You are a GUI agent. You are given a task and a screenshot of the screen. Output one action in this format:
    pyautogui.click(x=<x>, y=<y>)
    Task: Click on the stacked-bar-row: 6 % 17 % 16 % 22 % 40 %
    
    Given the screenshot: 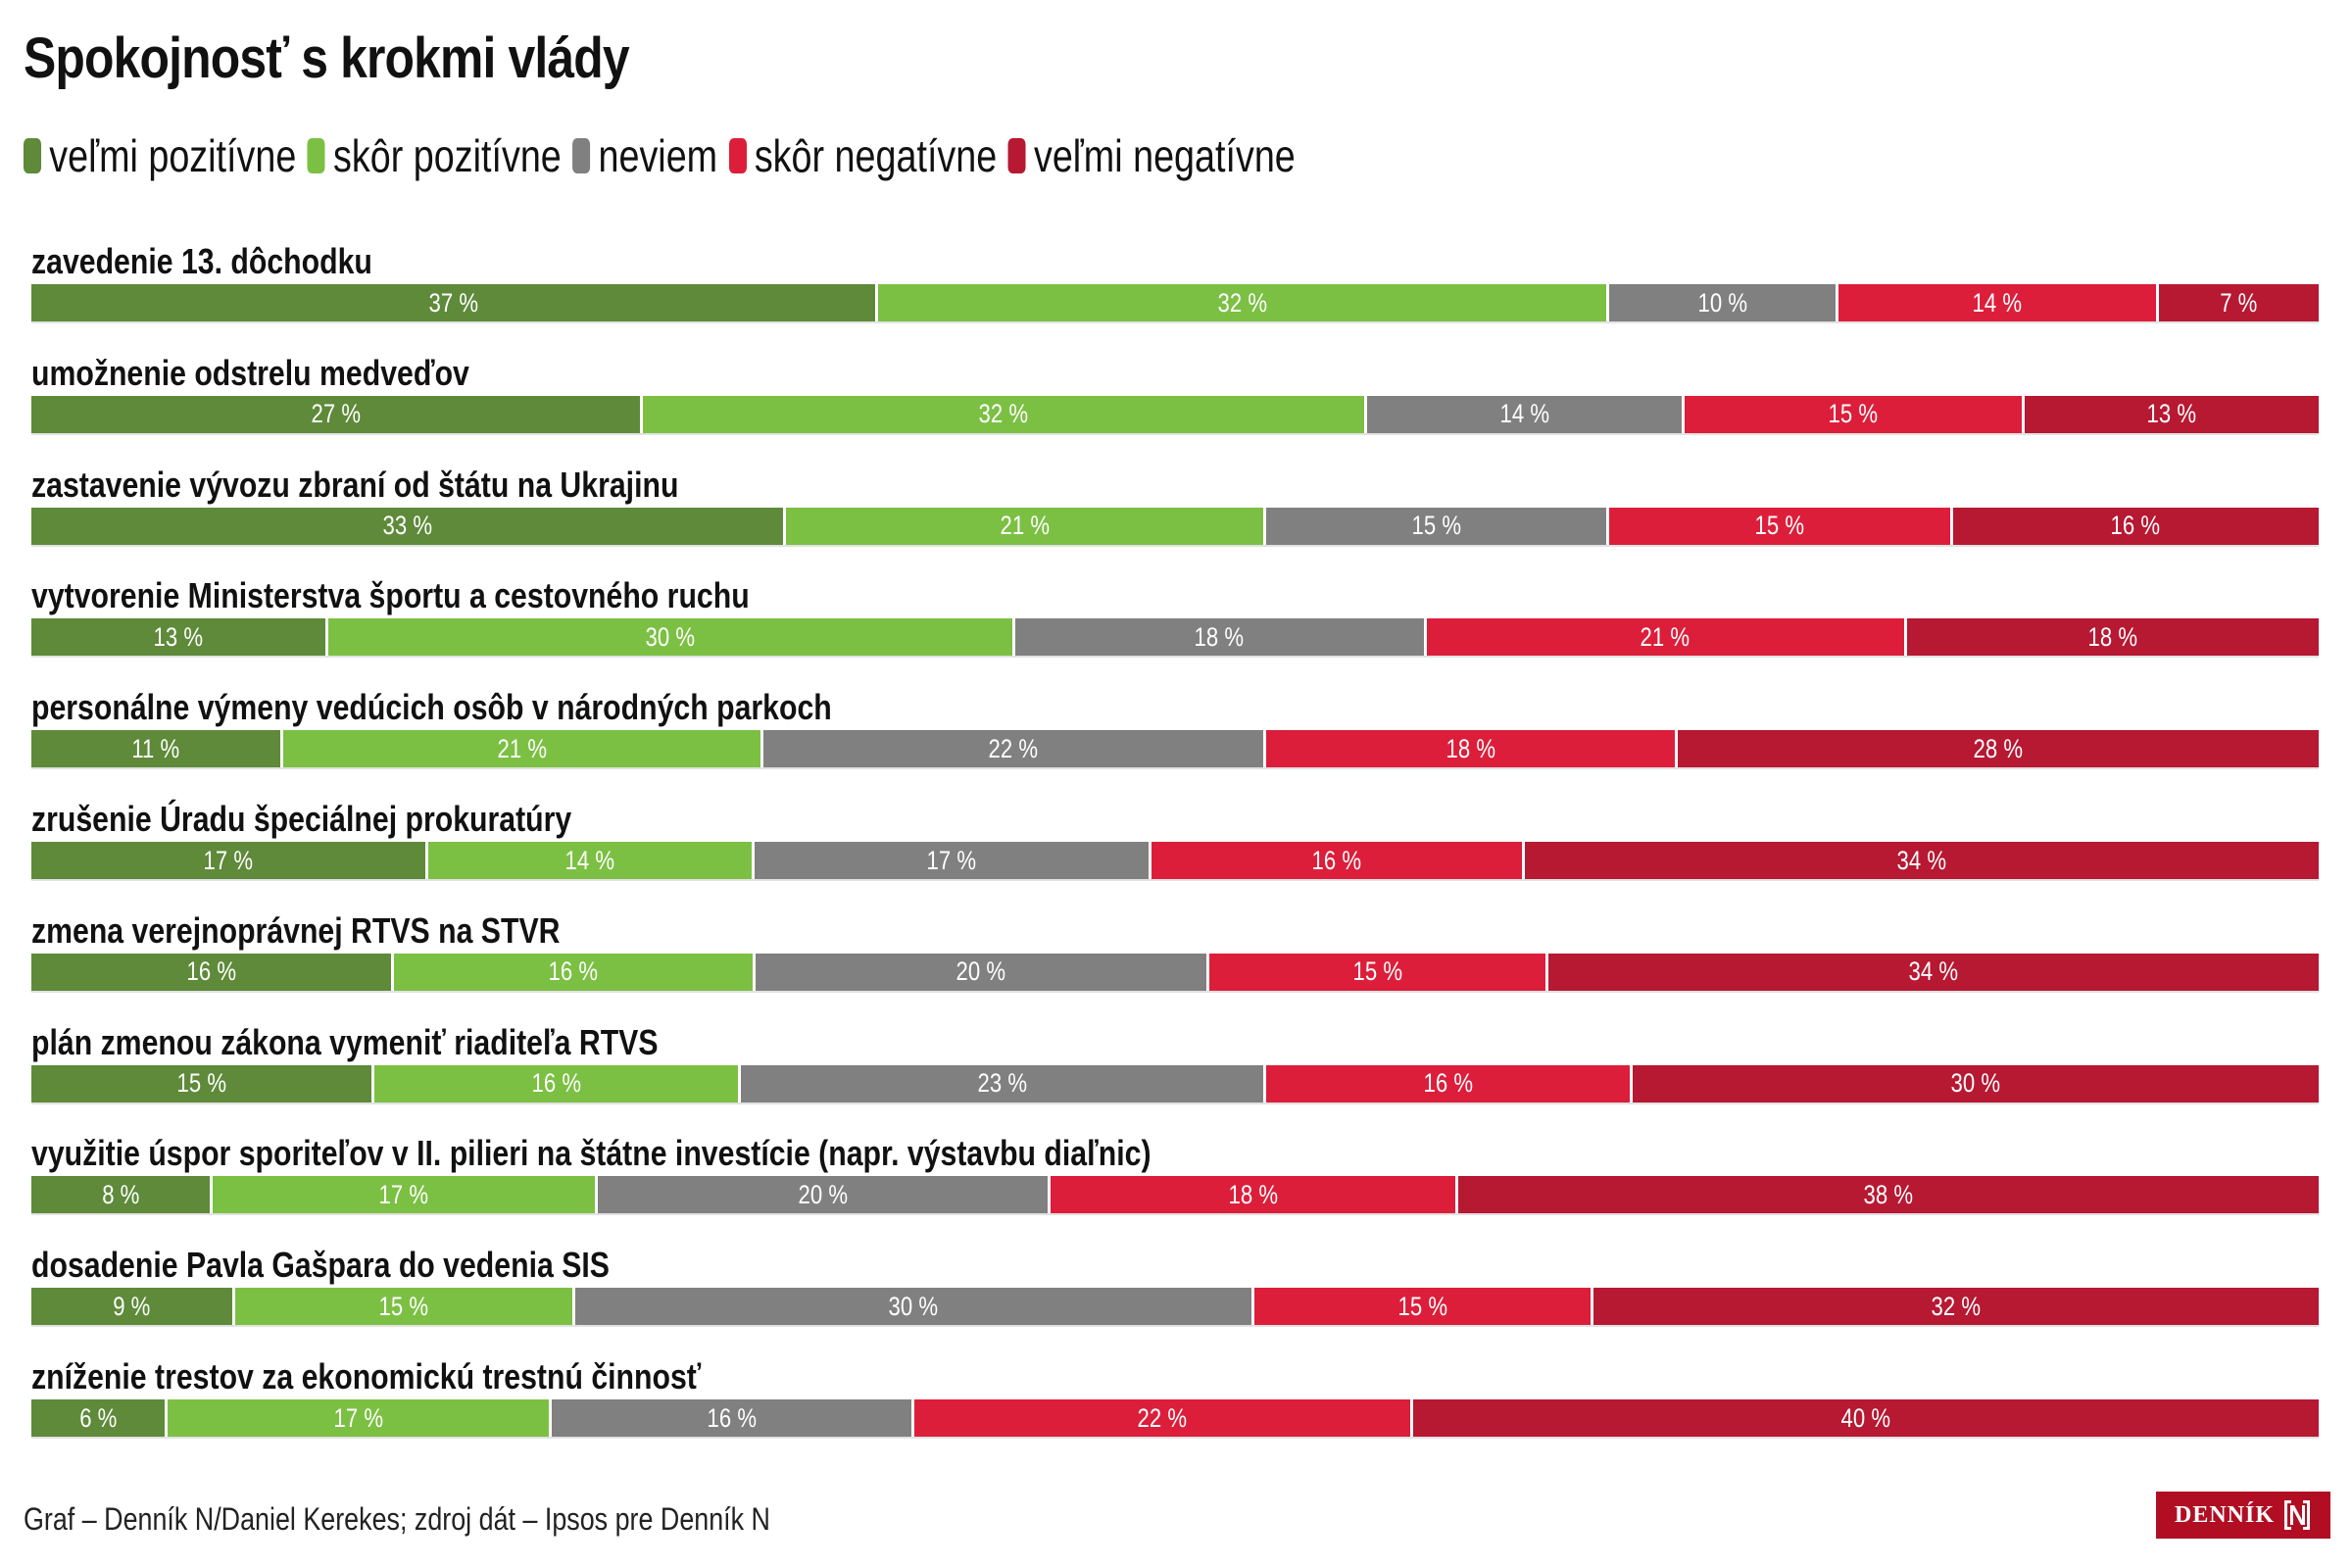 What is the action you would take?
    pyautogui.click(x=1175, y=1418)
    